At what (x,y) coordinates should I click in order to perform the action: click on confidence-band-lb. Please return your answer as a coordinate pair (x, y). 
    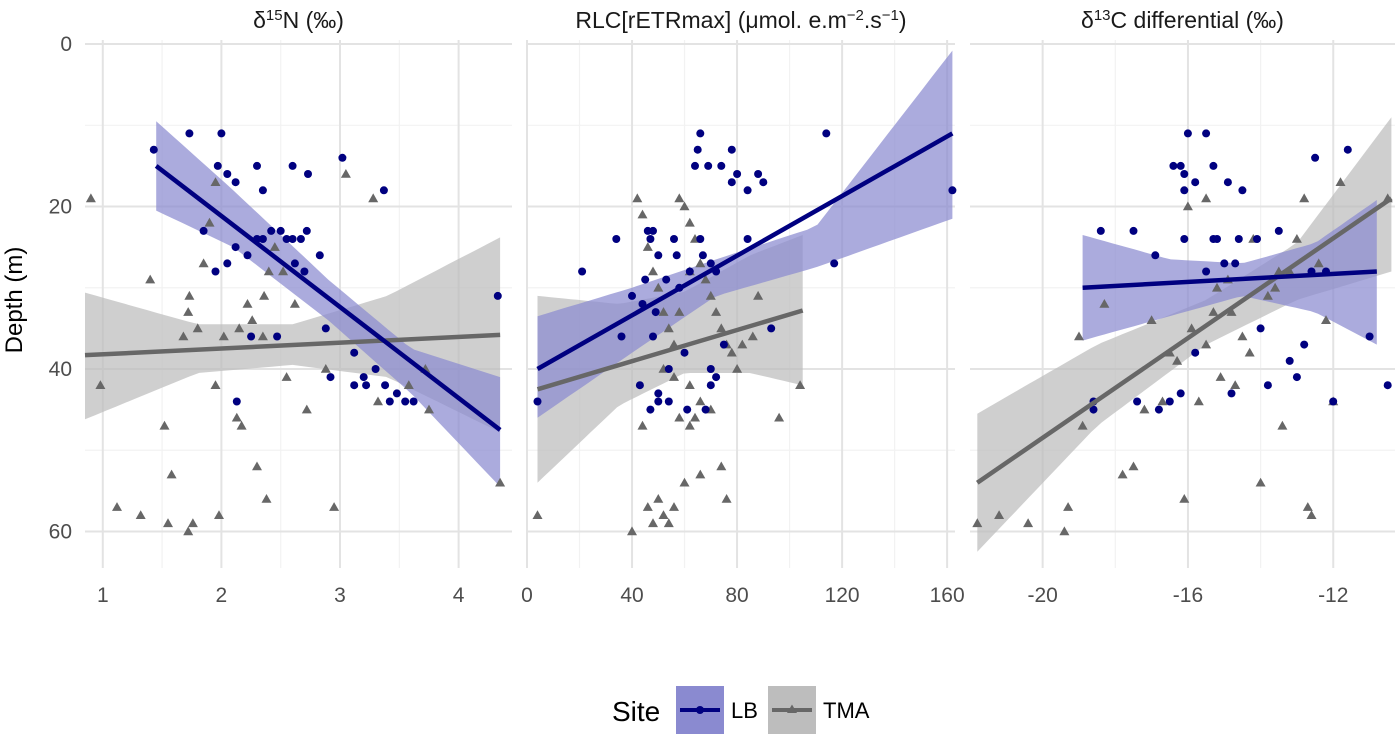
    Looking at the image, I should click on (745, 234).